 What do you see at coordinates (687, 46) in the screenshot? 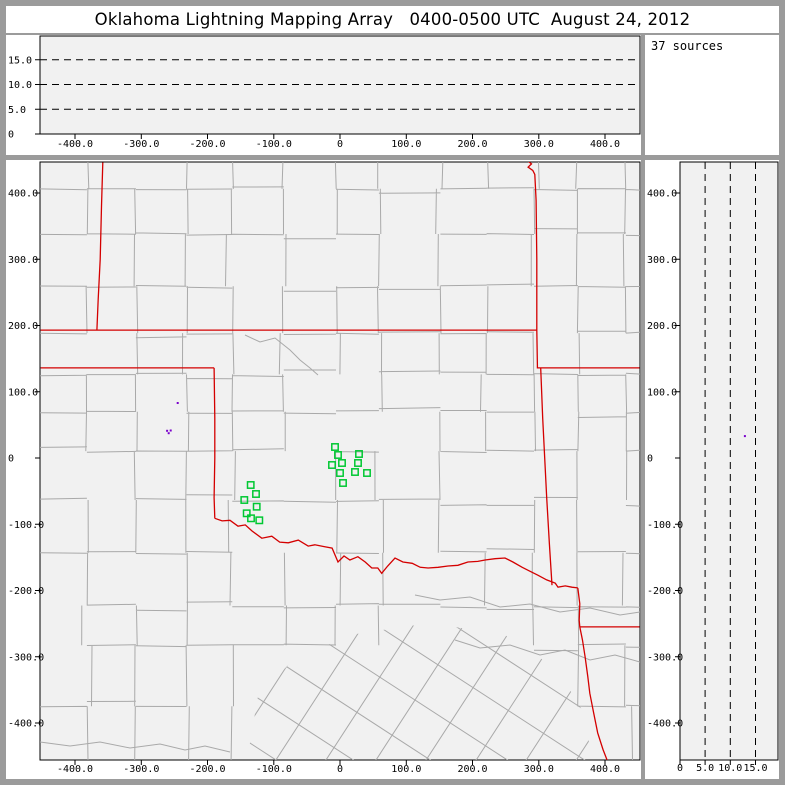
I see `source-count-label: 37 sources` at bounding box center [687, 46].